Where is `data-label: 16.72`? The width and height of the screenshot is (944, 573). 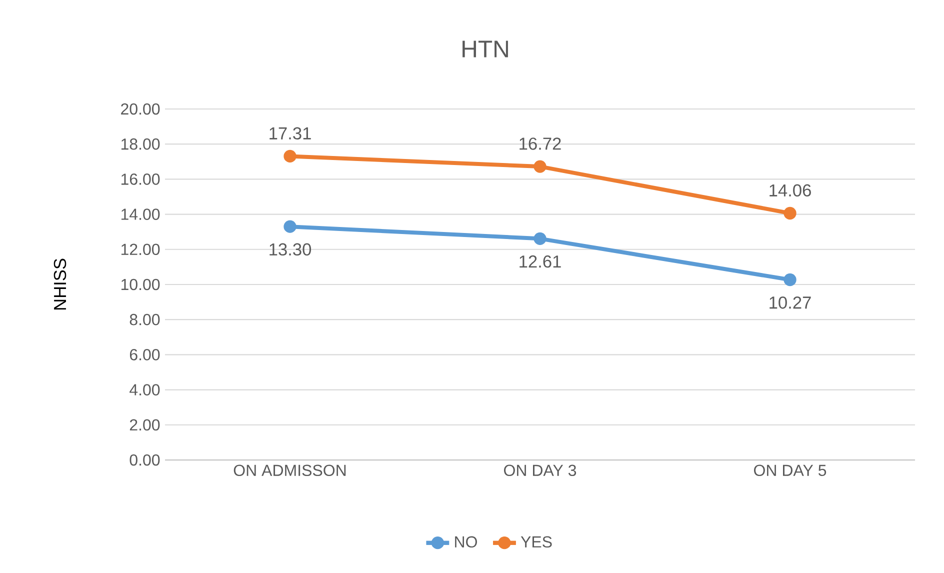 data-label: 16.72 is located at coordinates (540, 144).